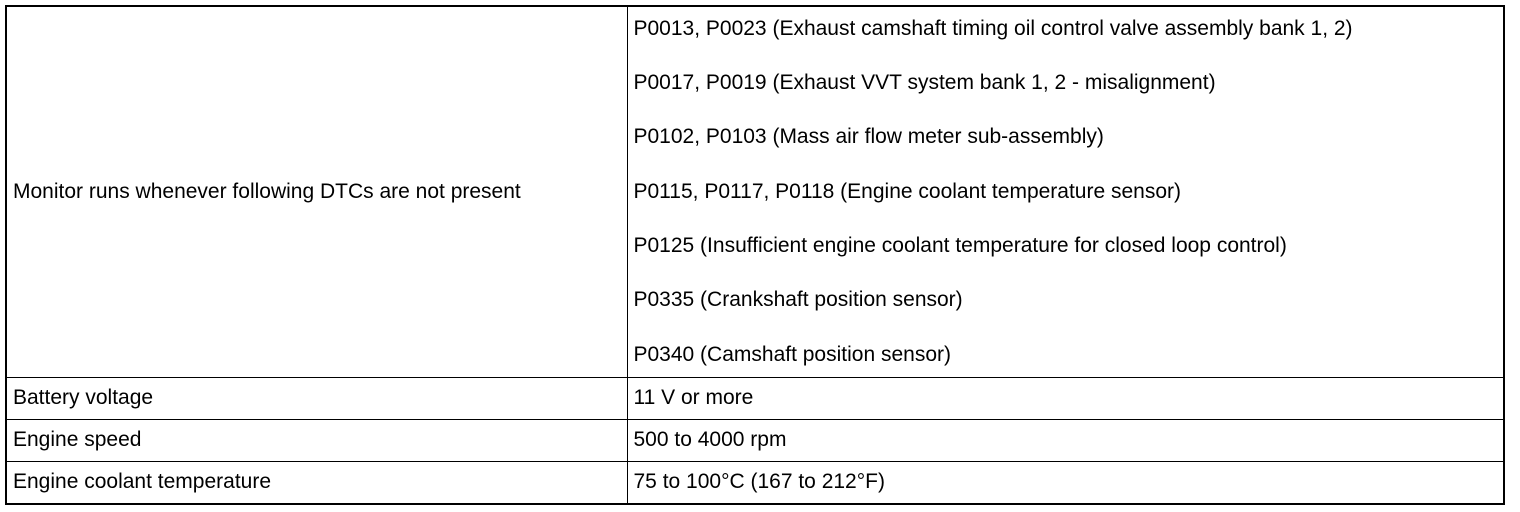  What do you see at coordinates (792, 354) in the screenshot?
I see `dtc-item: P0340 (Camshaft position sensor)` at bounding box center [792, 354].